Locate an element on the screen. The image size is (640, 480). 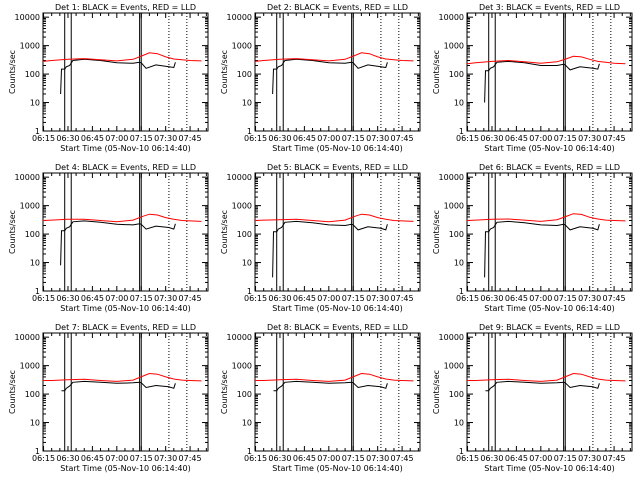
panel-title: Det 3: BLACK = Events, RED = LLD is located at coordinates (549, 7).